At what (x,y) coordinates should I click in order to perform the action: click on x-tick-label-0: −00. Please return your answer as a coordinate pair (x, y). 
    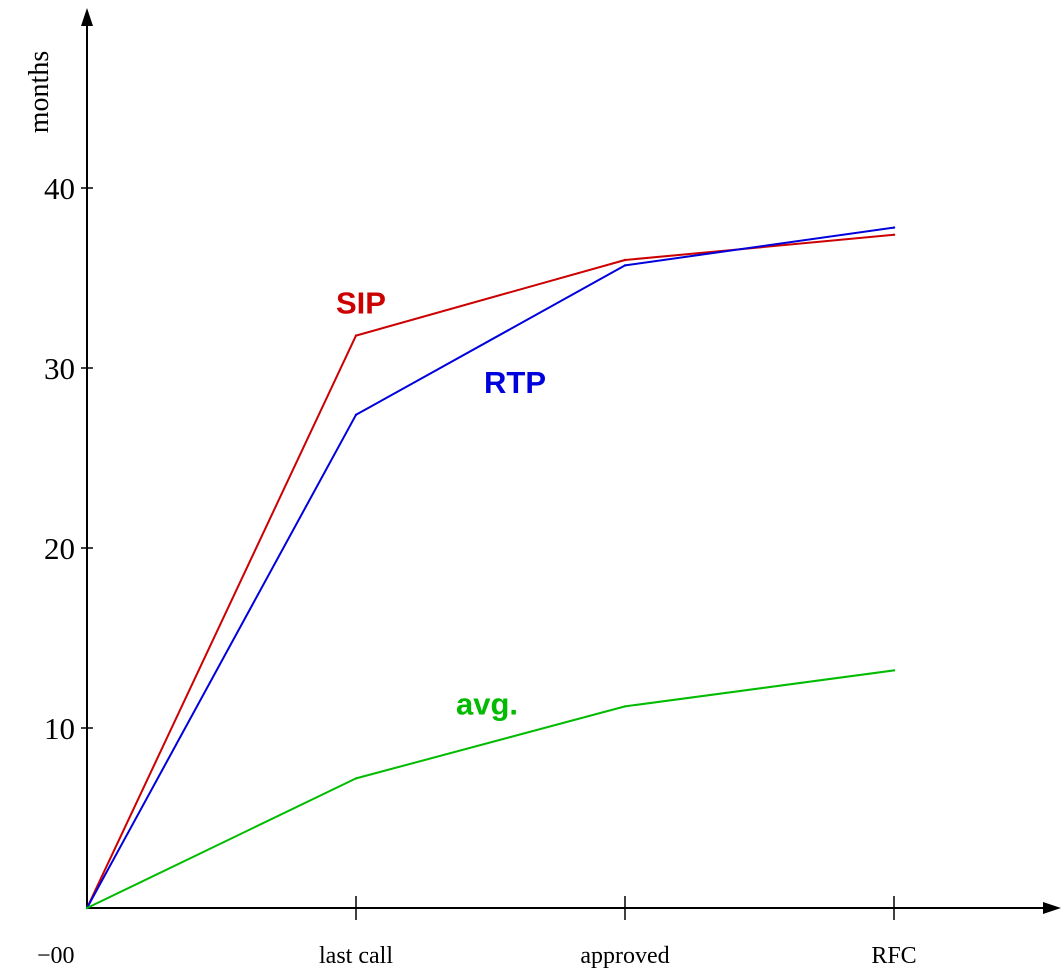
    Looking at the image, I should click on (56, 956).